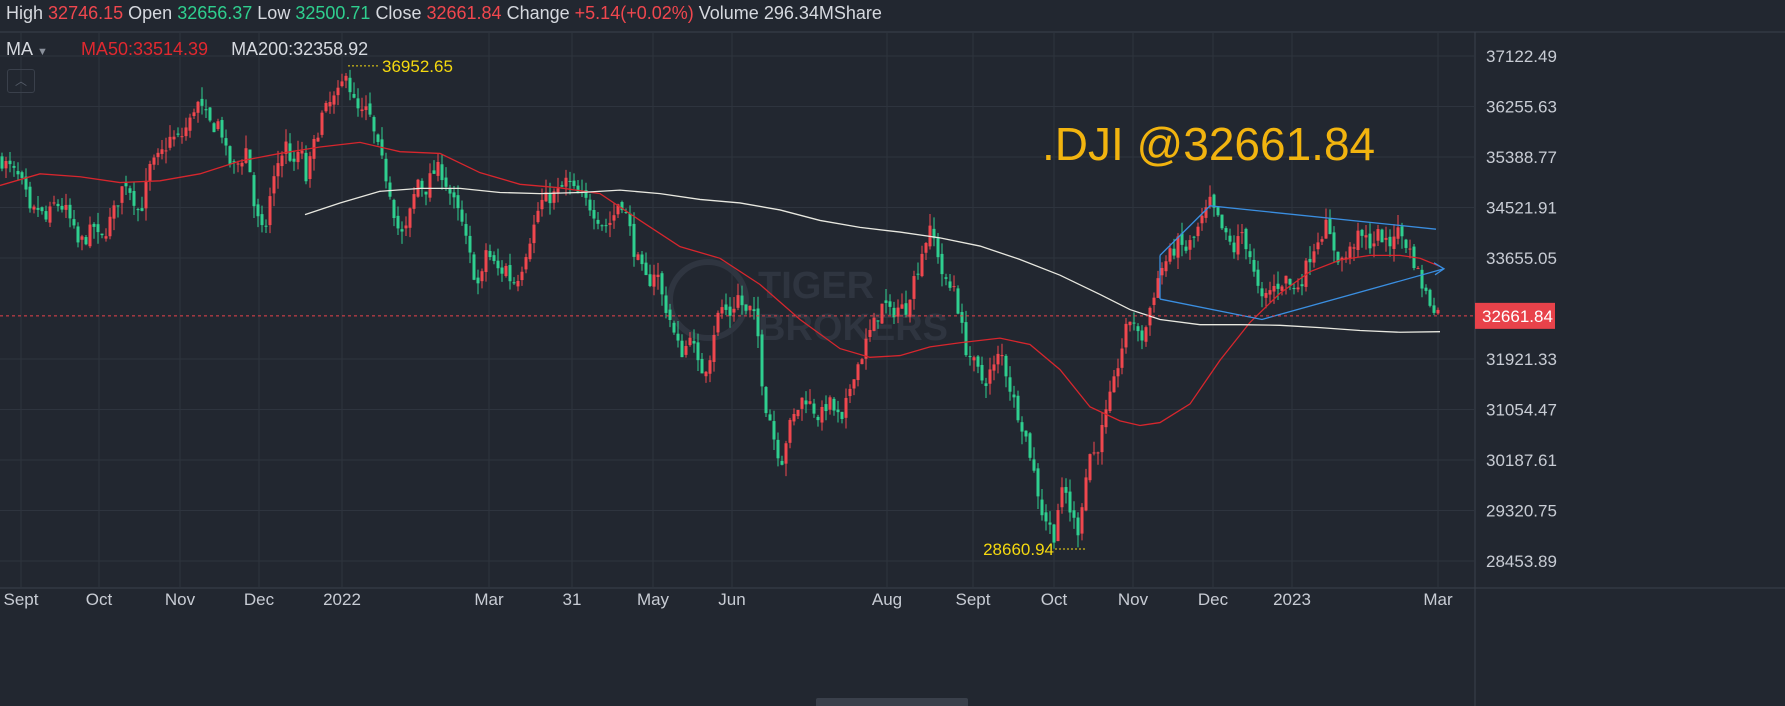 The image size is (1785, 706). I want to click on y-tick-label: 36255.63, so click(1521, 107).